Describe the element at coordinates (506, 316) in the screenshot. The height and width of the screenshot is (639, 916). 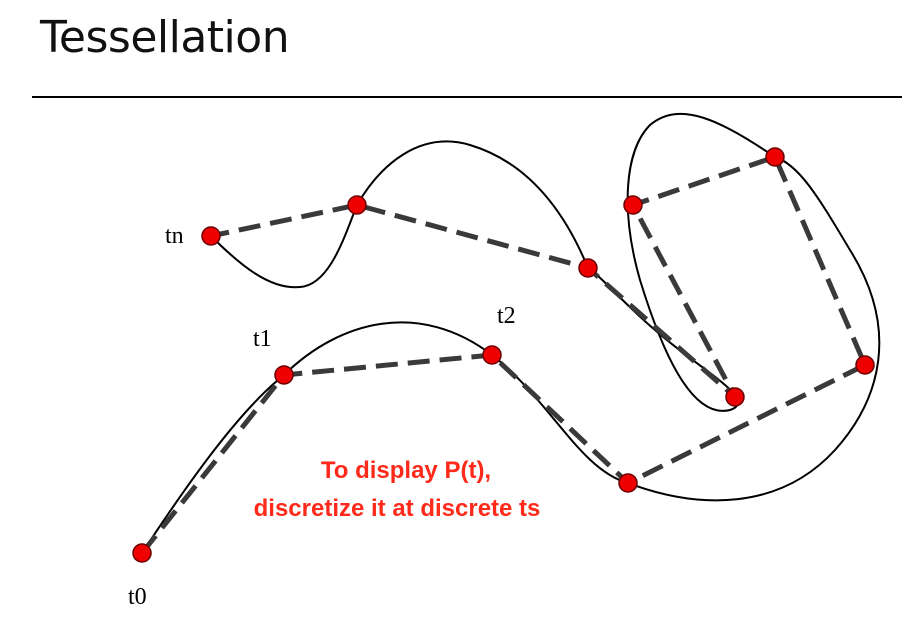
I see `label-t2: t2` at that location.